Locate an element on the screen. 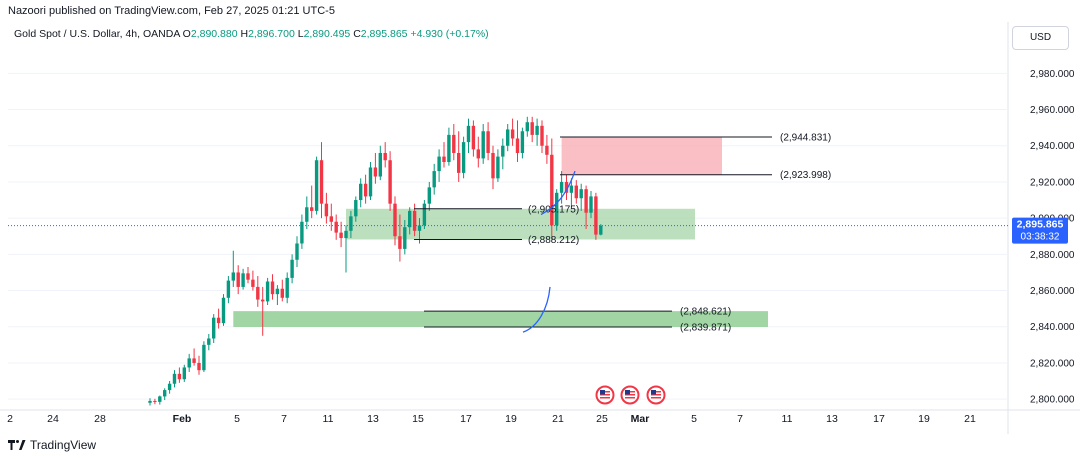 This screenshot has height=459, width=1080. event-layer is located at coordinates (630, 395).